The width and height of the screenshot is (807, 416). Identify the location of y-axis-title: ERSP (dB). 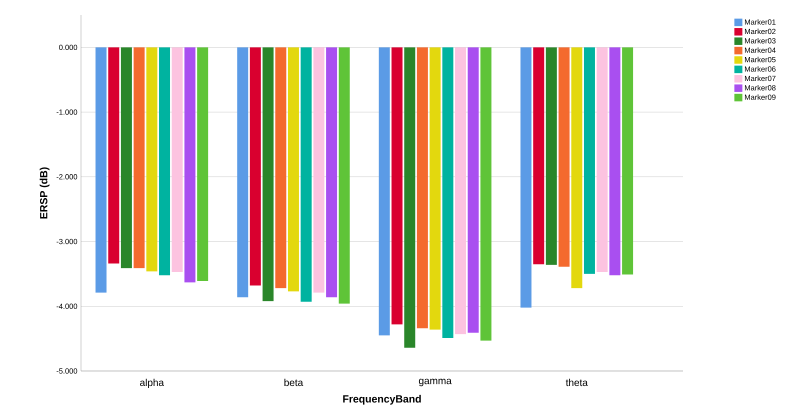
(45, 192).